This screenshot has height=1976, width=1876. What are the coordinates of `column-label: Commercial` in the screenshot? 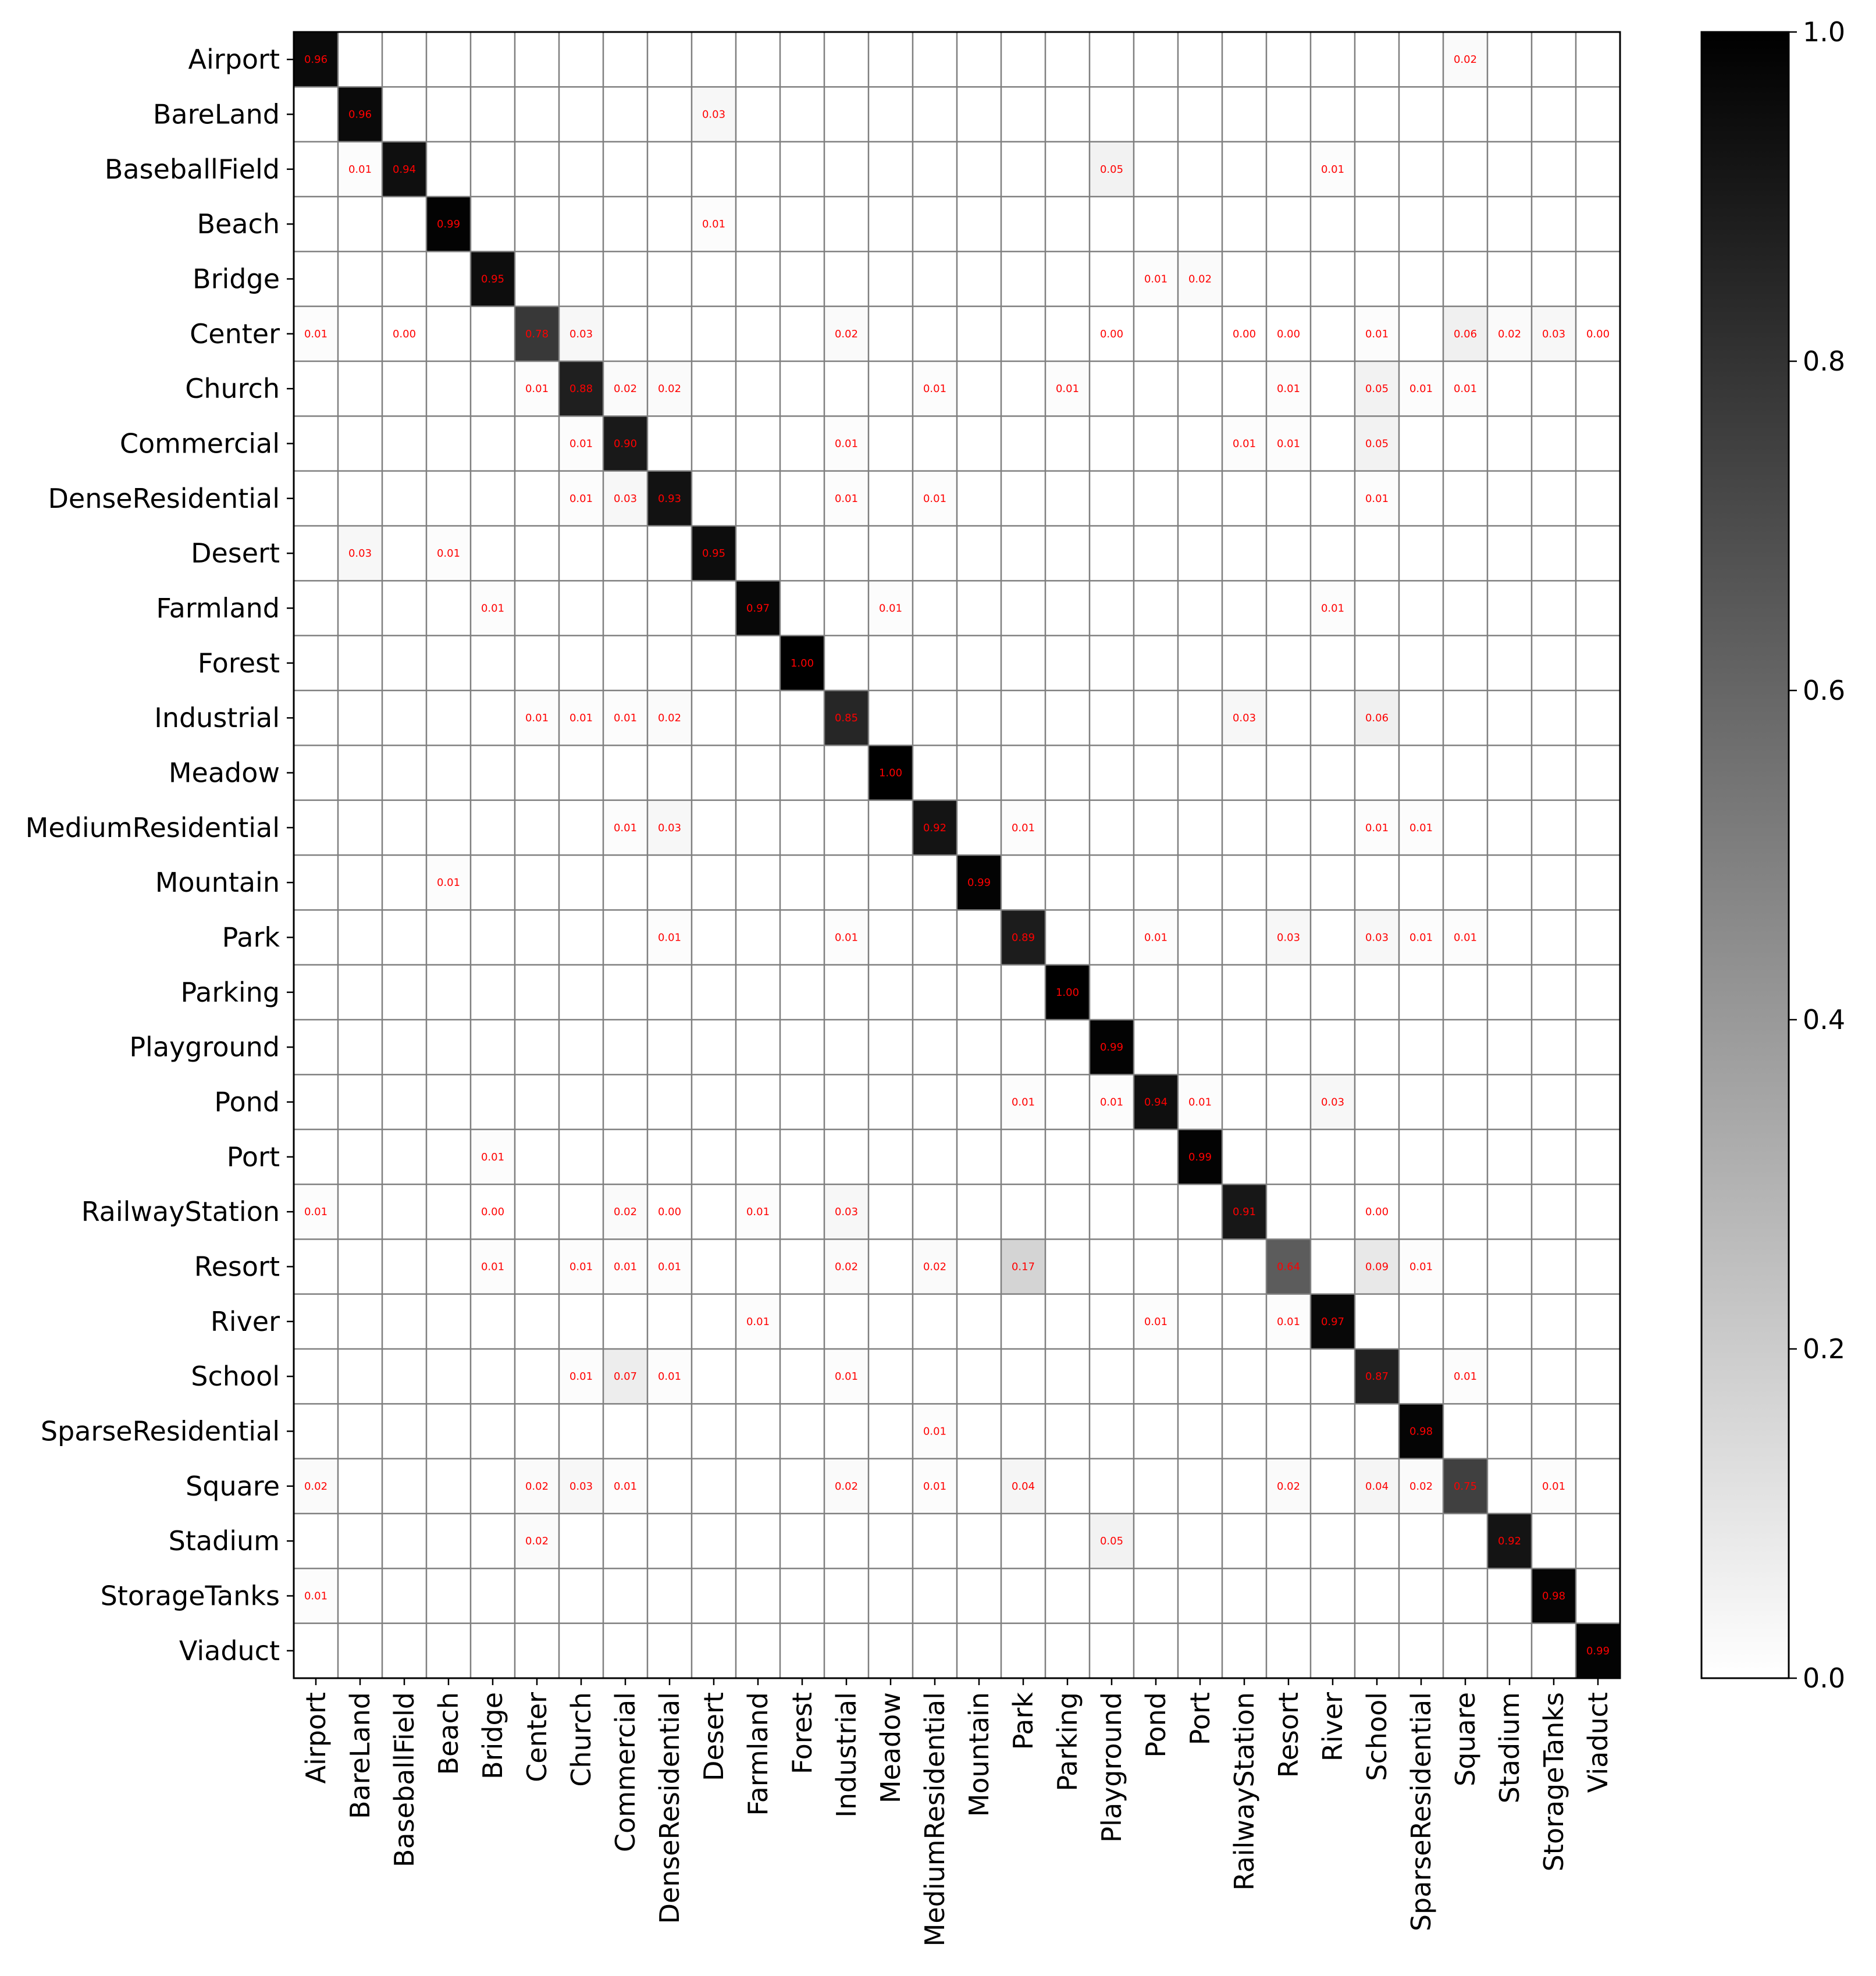 It's located at (626, 1772).